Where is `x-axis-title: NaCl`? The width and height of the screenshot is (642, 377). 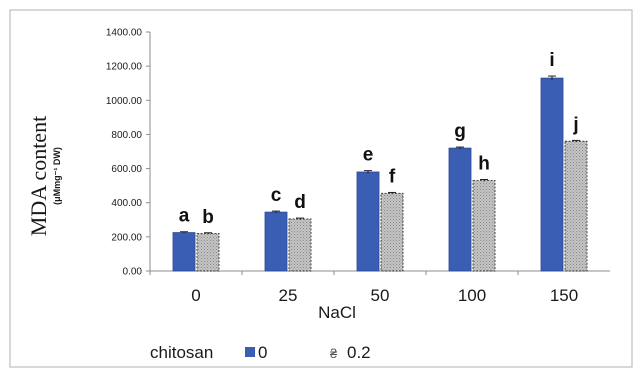
x-axis-title: NaCl is located at coordinates (337, 312).